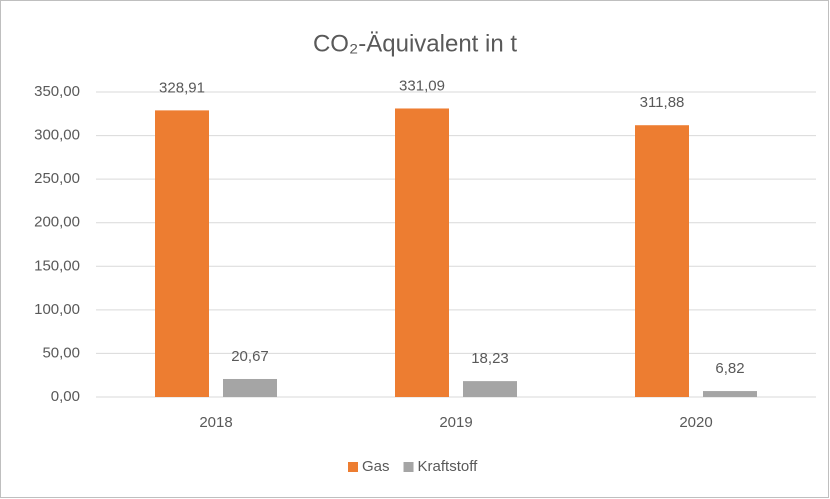 The image size is (830, 499). I want to click on data-label: 20,67, so click(250, 356).